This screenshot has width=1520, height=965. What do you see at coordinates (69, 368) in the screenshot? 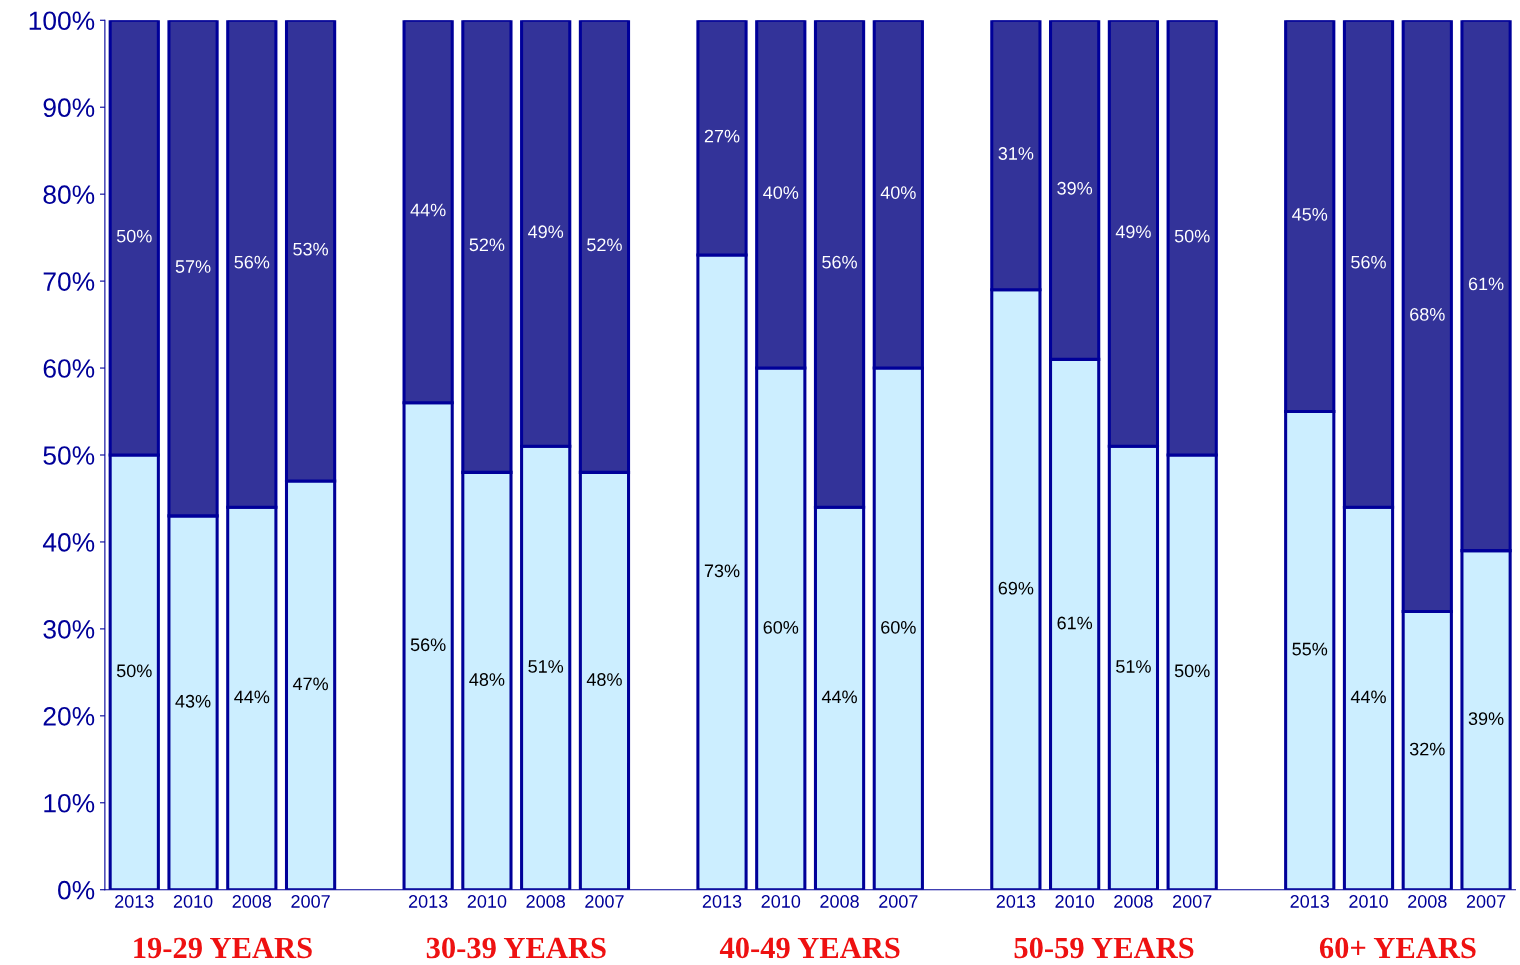
I see `y-tick-label: 60%` at bounding box center [69, 368].